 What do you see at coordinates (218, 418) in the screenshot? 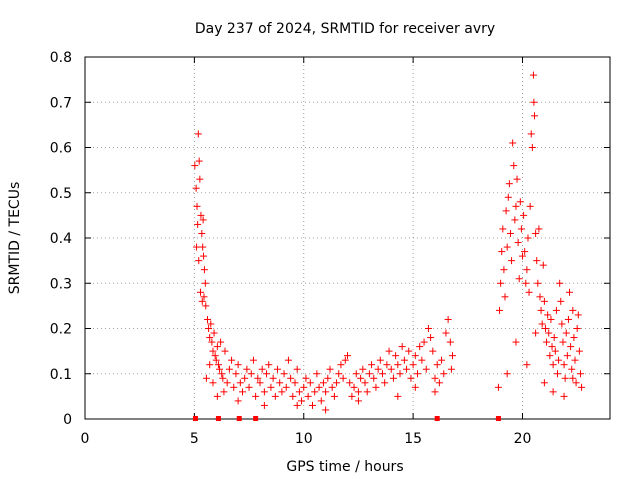
I see `zero-value-marker` at bounding box center [218, 418].